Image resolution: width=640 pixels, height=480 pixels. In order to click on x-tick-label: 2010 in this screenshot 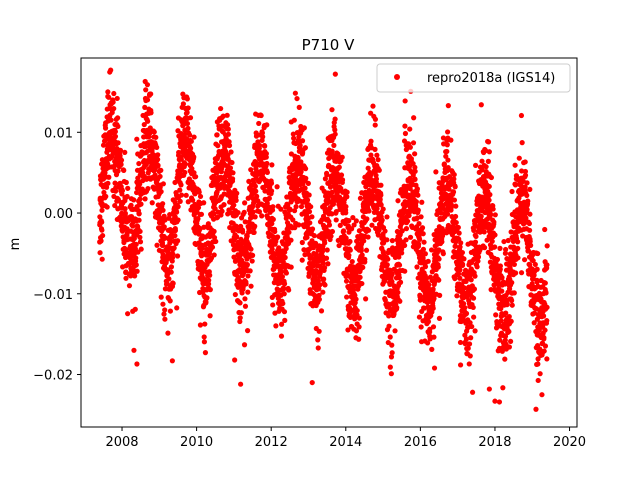, I will do `click(196, 442)`.